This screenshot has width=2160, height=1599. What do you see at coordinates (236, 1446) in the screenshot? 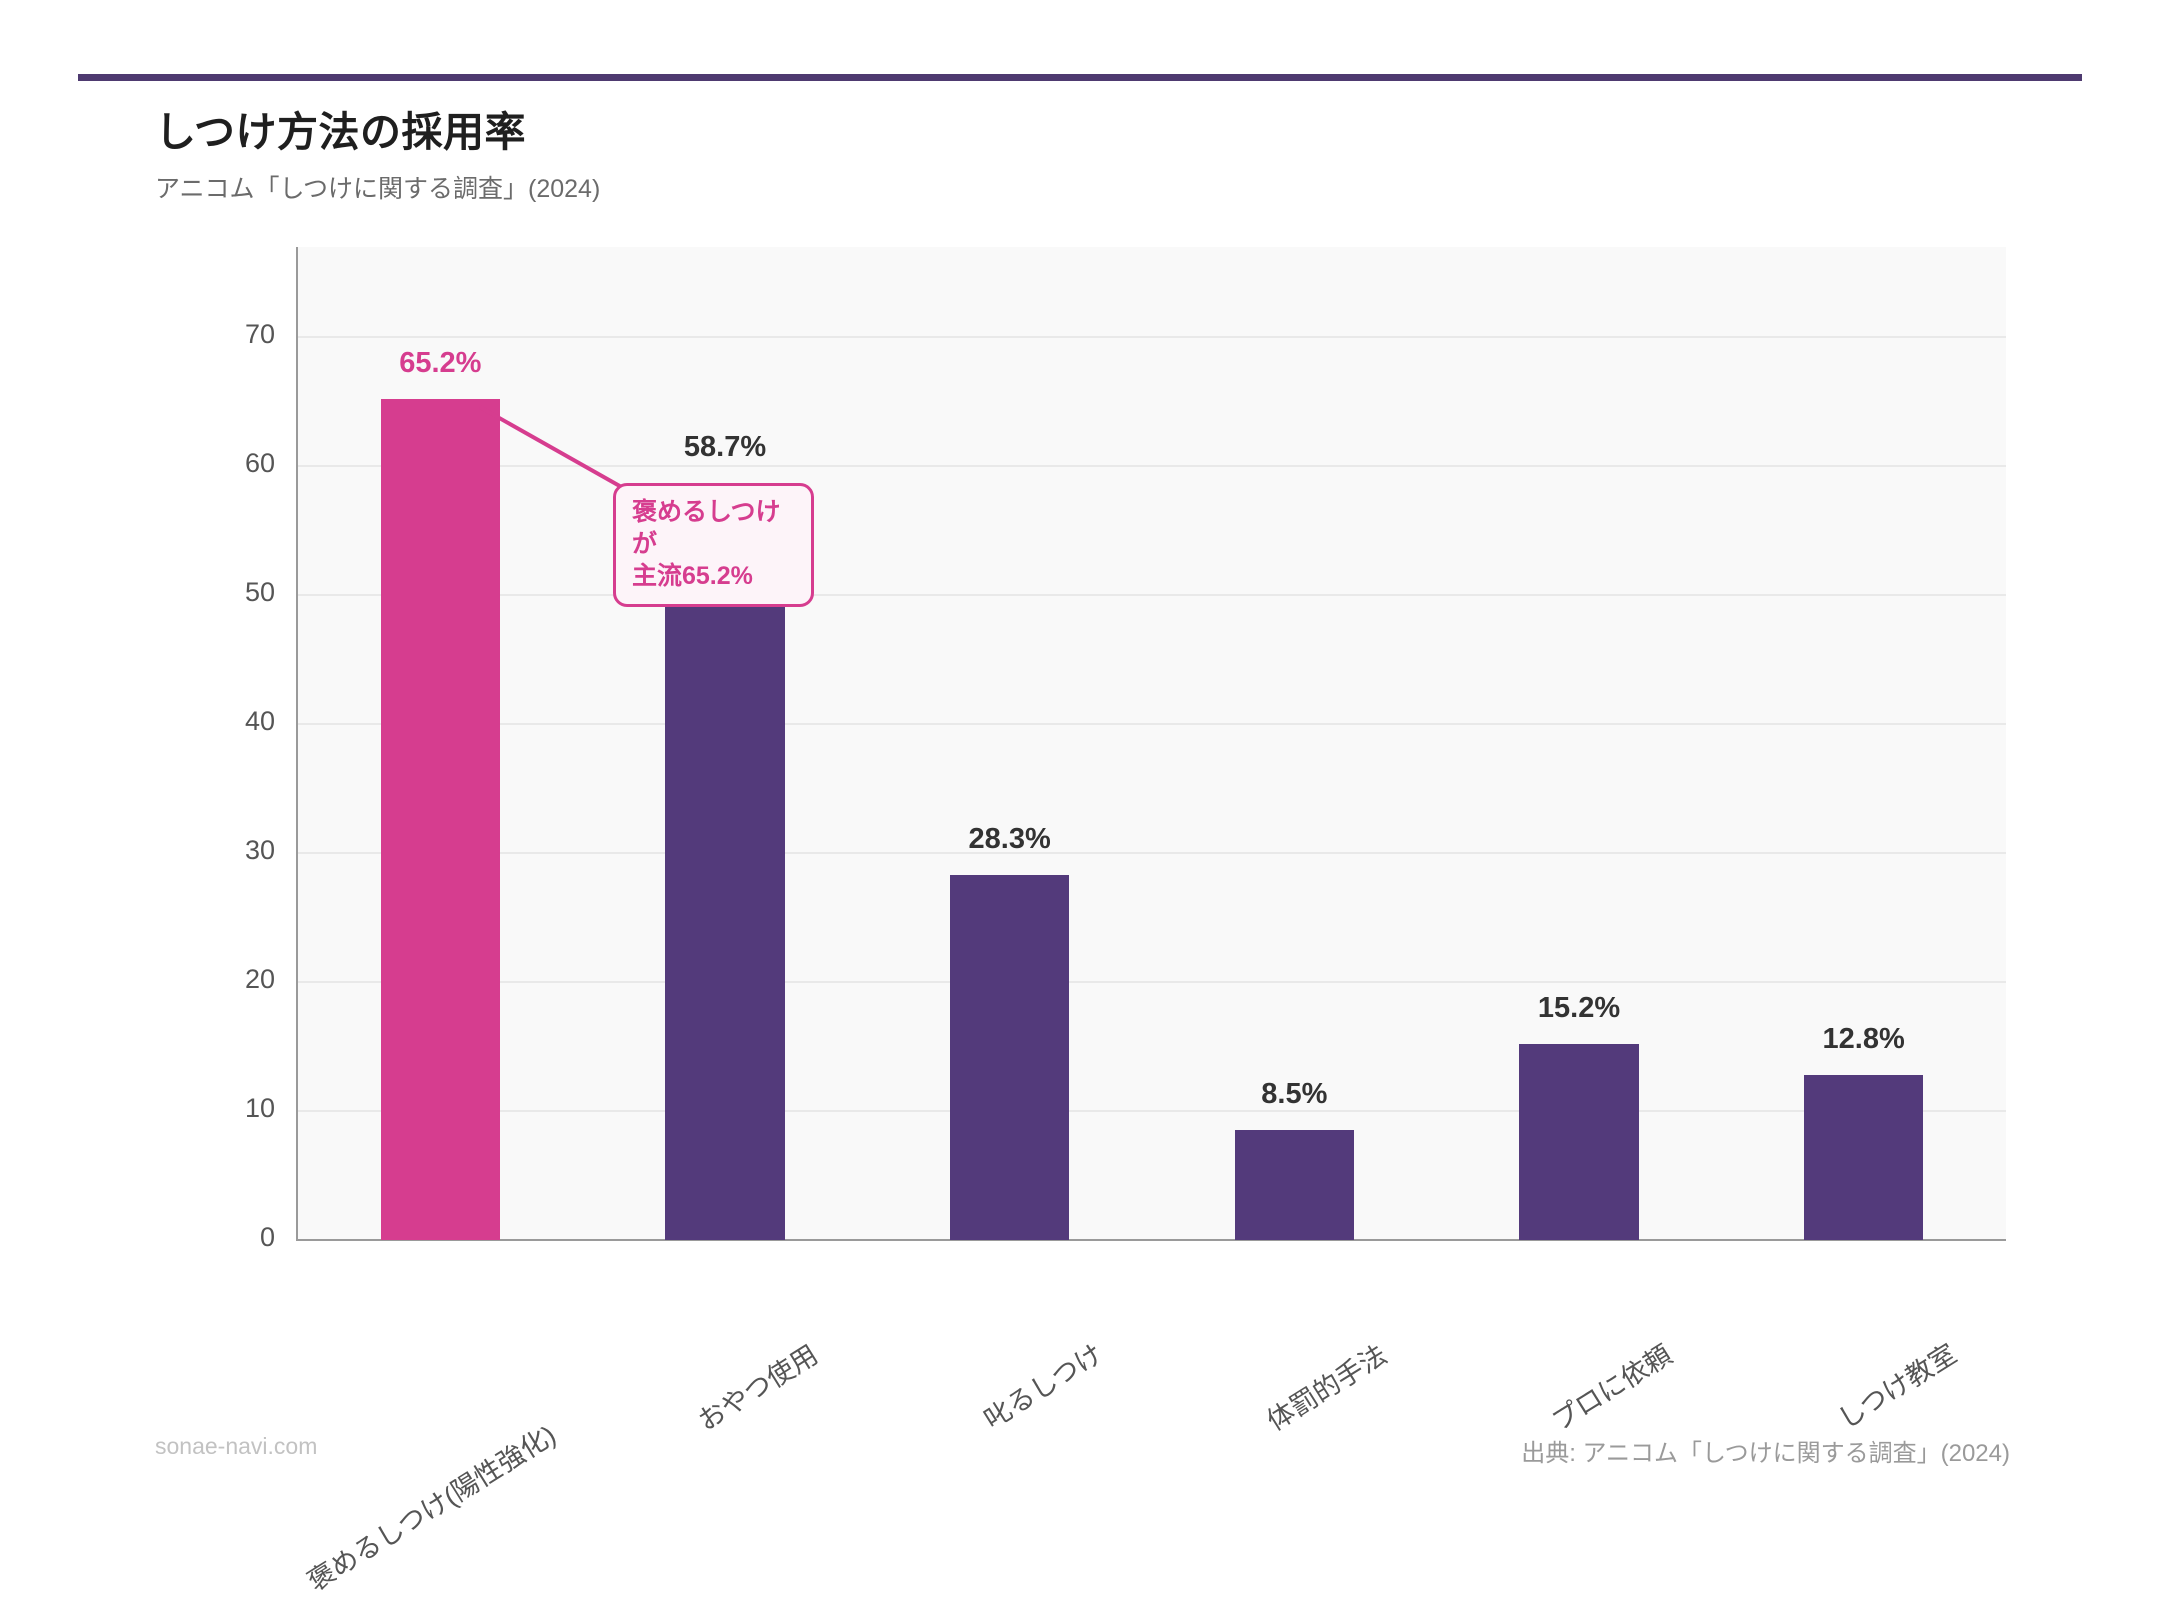
I see `footer-site-label: sonae-navi.com` at bounding box center [236, 1446].